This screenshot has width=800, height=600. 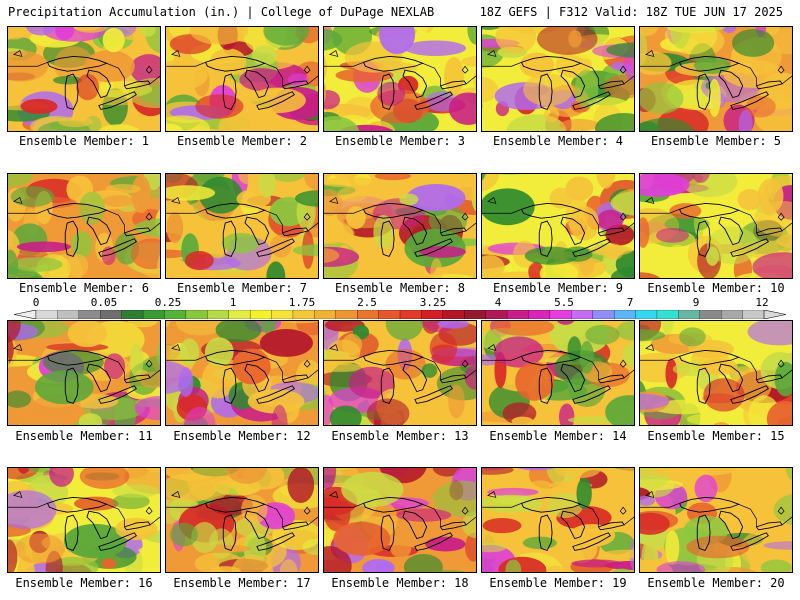 What do you see at coordinates (242, 141) in the screenshot?
I see `panel-caption: Ensemble Member: 2` at bounding box center [242, 141].